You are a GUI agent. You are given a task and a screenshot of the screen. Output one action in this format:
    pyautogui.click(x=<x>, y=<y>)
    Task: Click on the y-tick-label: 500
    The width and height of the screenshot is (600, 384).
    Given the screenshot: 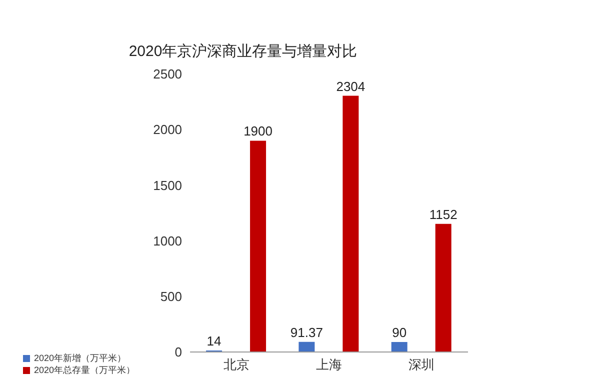 What is the action you would take?
    pyautogui.click(x=171, y=296)
    